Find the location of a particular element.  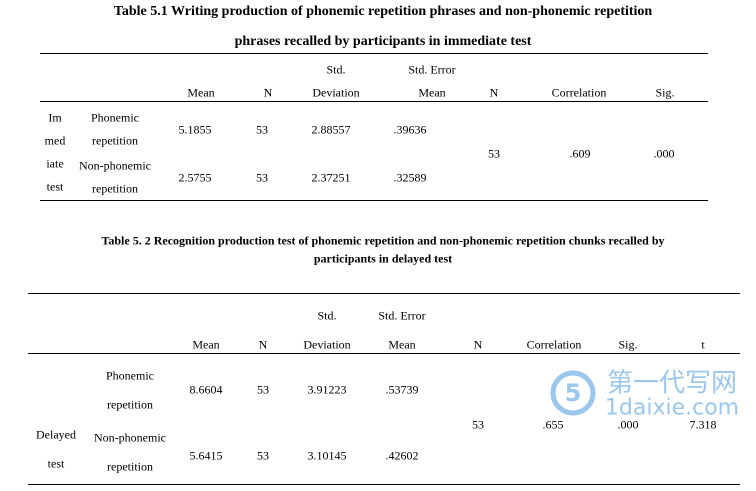

svg-text: 5 is located at coordinates (573, 393).